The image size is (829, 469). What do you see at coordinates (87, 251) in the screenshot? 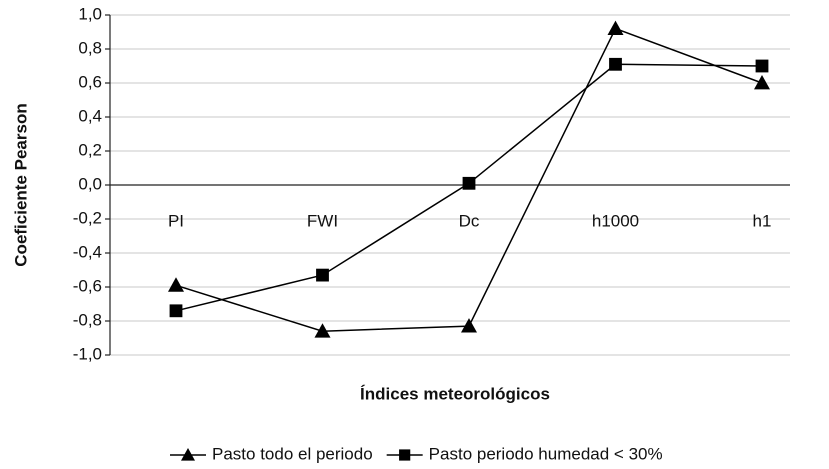
I see `y-tick-label: -0,4` at bounding box center [87, 251].